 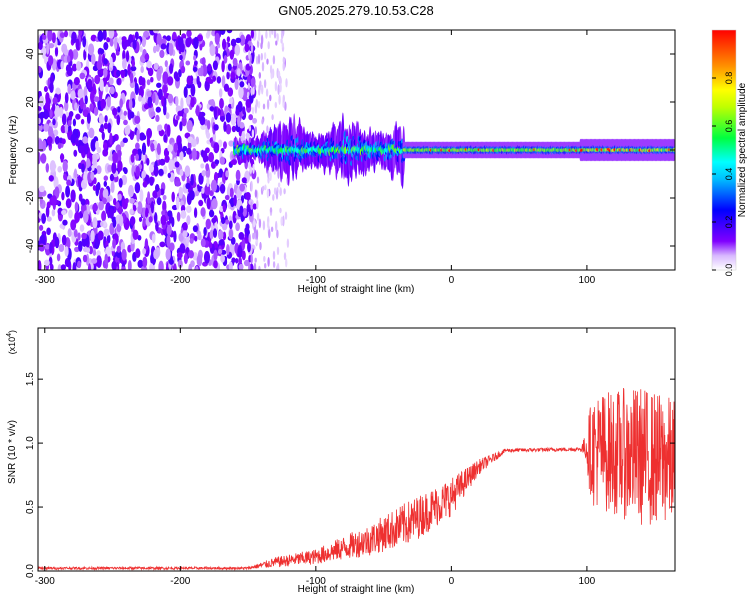 What do you see at coordinates (30, 443) in the screenshot?
I see `y-tick-label: 1.0` at bounding box center [30, 443].